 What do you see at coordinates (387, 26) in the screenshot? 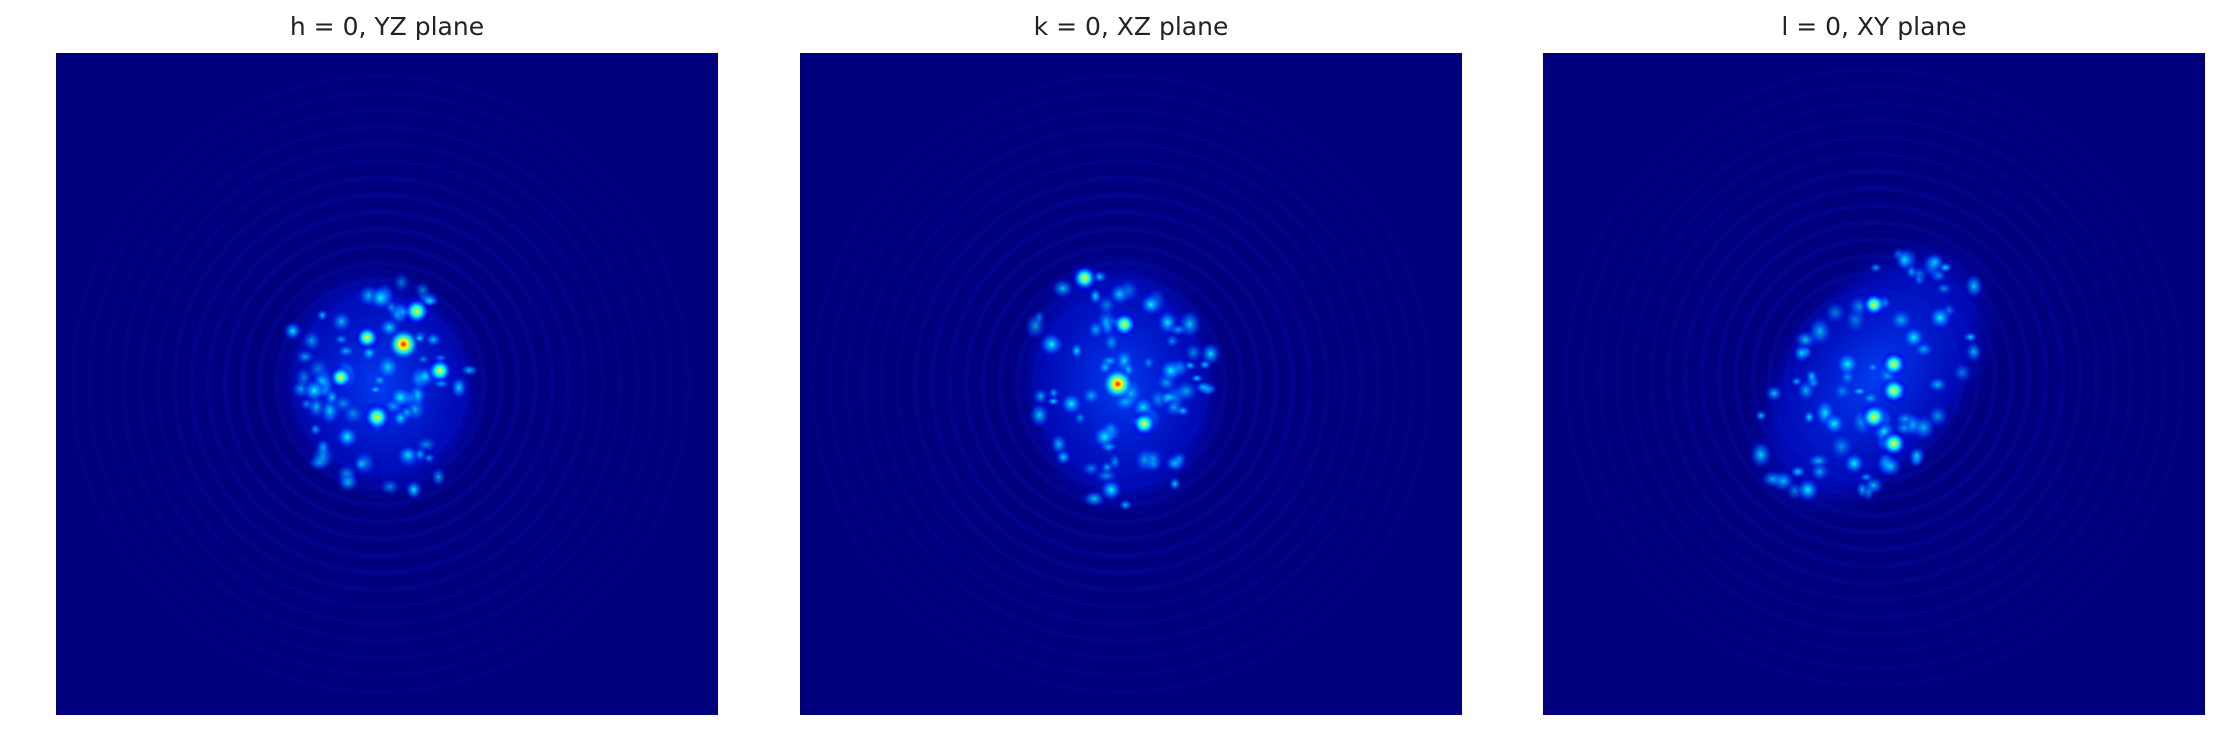
I see `chart-title-yz: h = 0, YZ plane` at bounding box center [387, 26].